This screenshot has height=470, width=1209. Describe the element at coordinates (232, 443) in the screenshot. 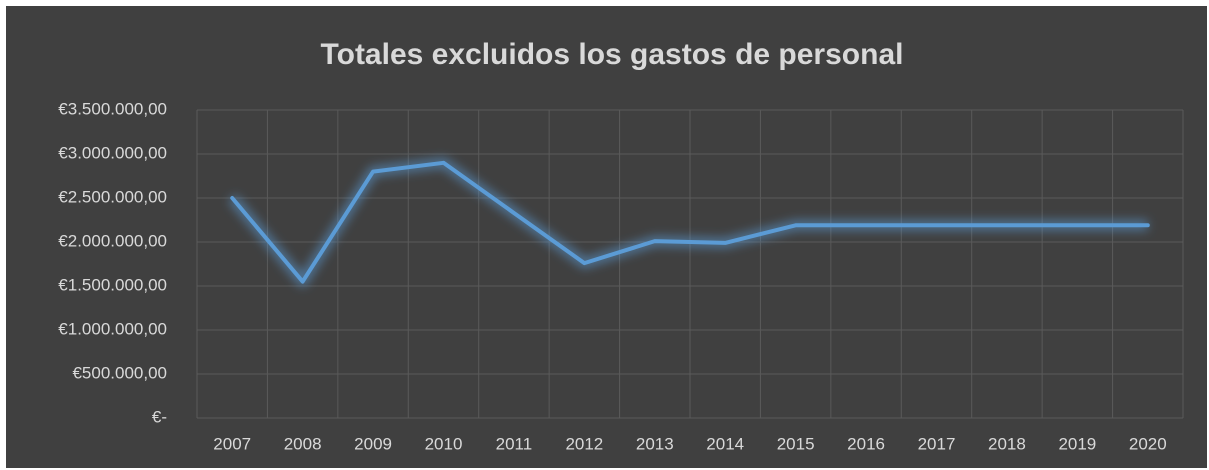

I see `x-tick-label: 2007` at that location.